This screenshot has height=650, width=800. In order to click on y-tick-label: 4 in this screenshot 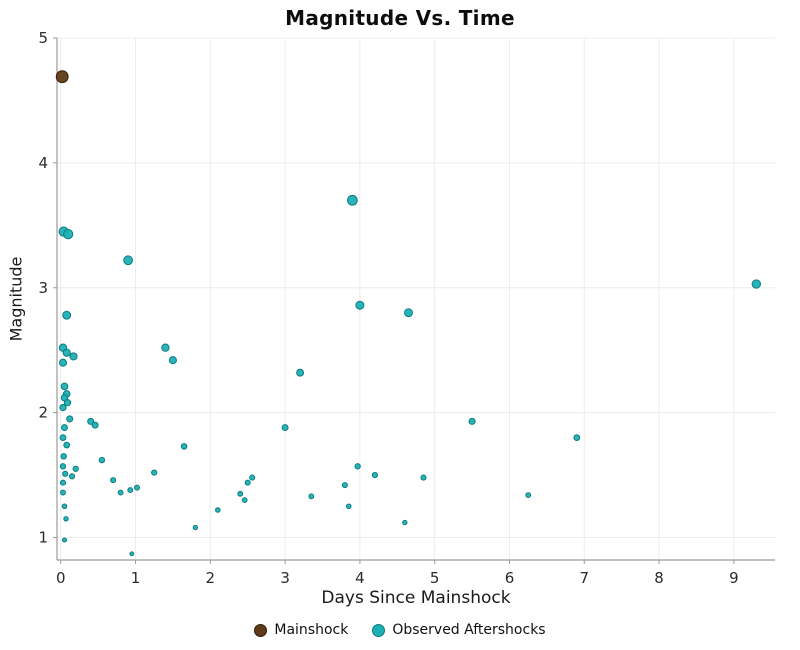, I will do `click(43, 163)`.